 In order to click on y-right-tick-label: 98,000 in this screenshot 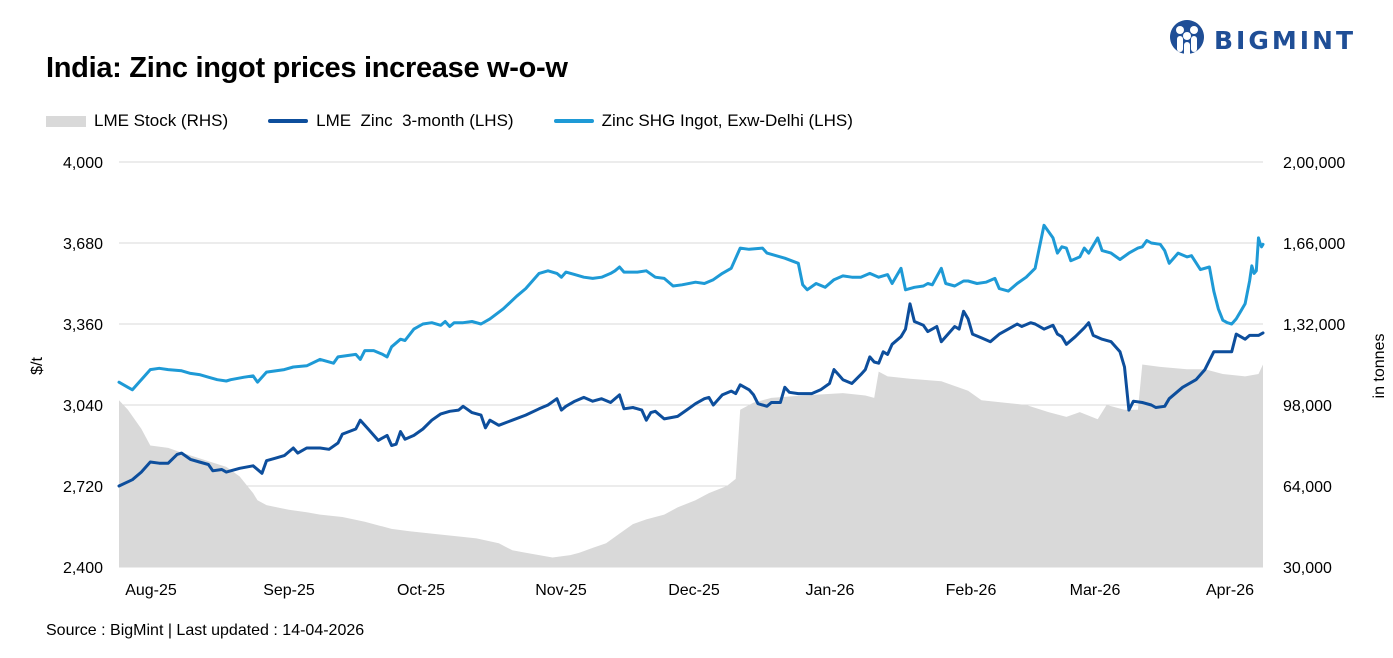, I will do `click(1307, 406)`.